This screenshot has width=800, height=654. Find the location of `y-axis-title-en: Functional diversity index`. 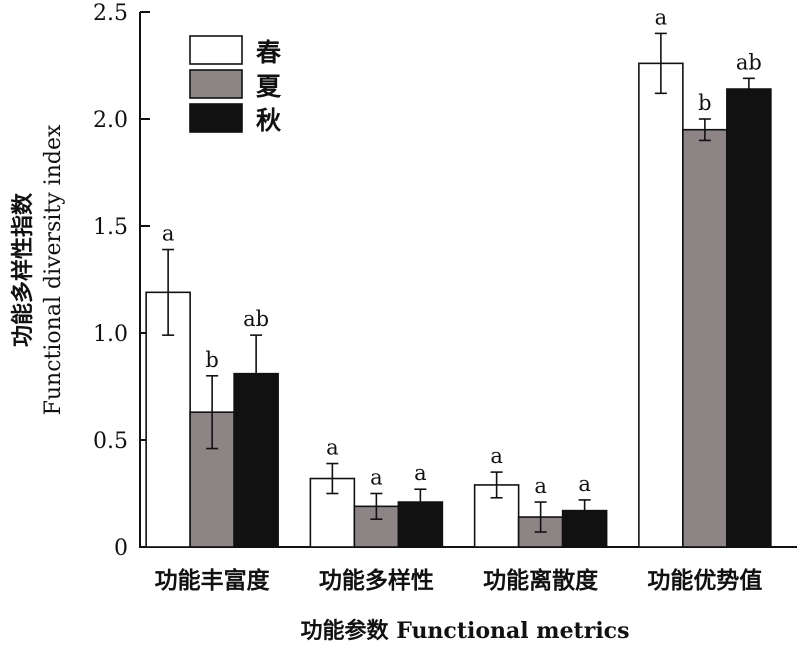

y-axis-title-en: Functional diversity index is located at coordinates (53, 269).